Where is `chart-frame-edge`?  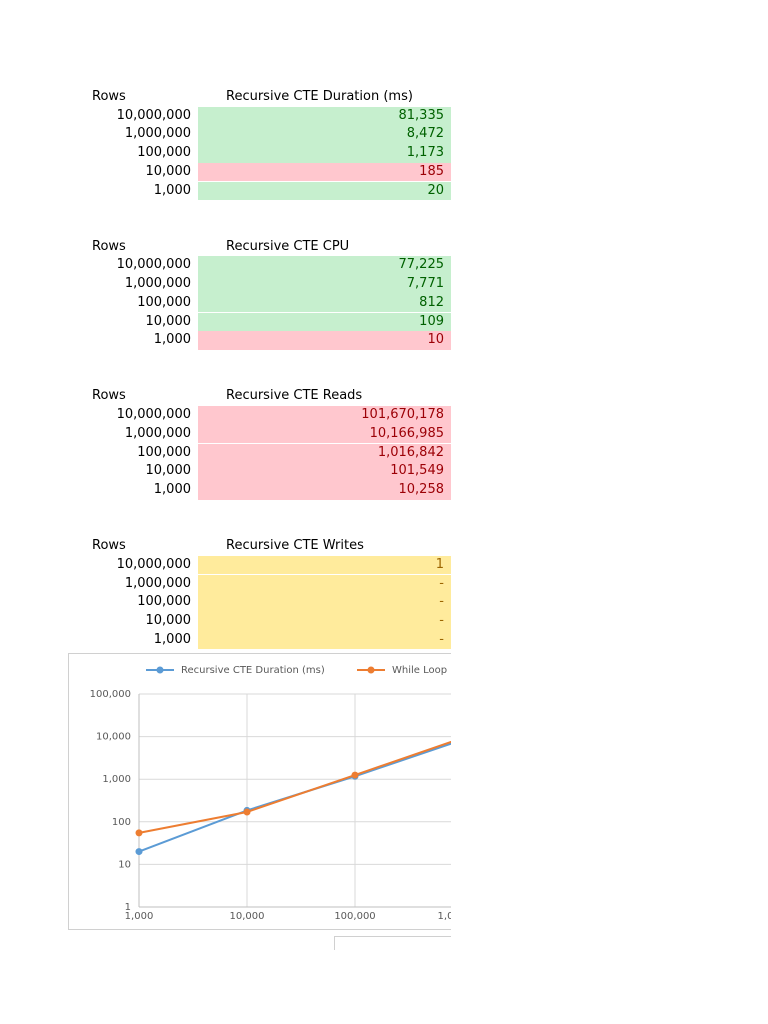 chart-frame-edge is located at coordinates (392, 943).